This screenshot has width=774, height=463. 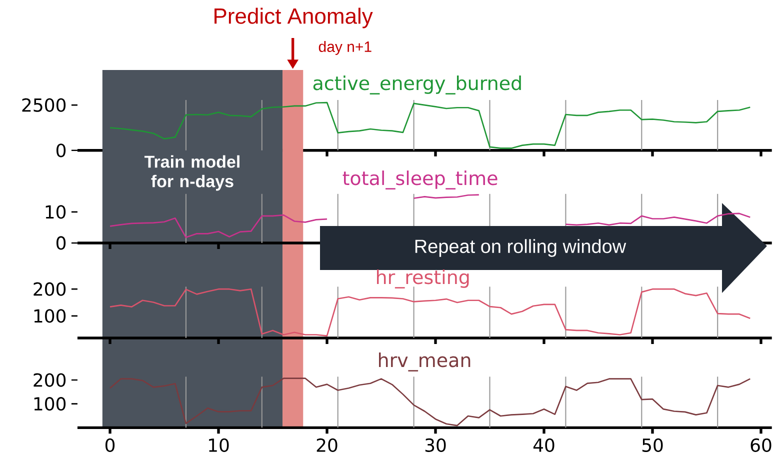 I want to click on band-label: day n+1, so click(x=345, y=47).